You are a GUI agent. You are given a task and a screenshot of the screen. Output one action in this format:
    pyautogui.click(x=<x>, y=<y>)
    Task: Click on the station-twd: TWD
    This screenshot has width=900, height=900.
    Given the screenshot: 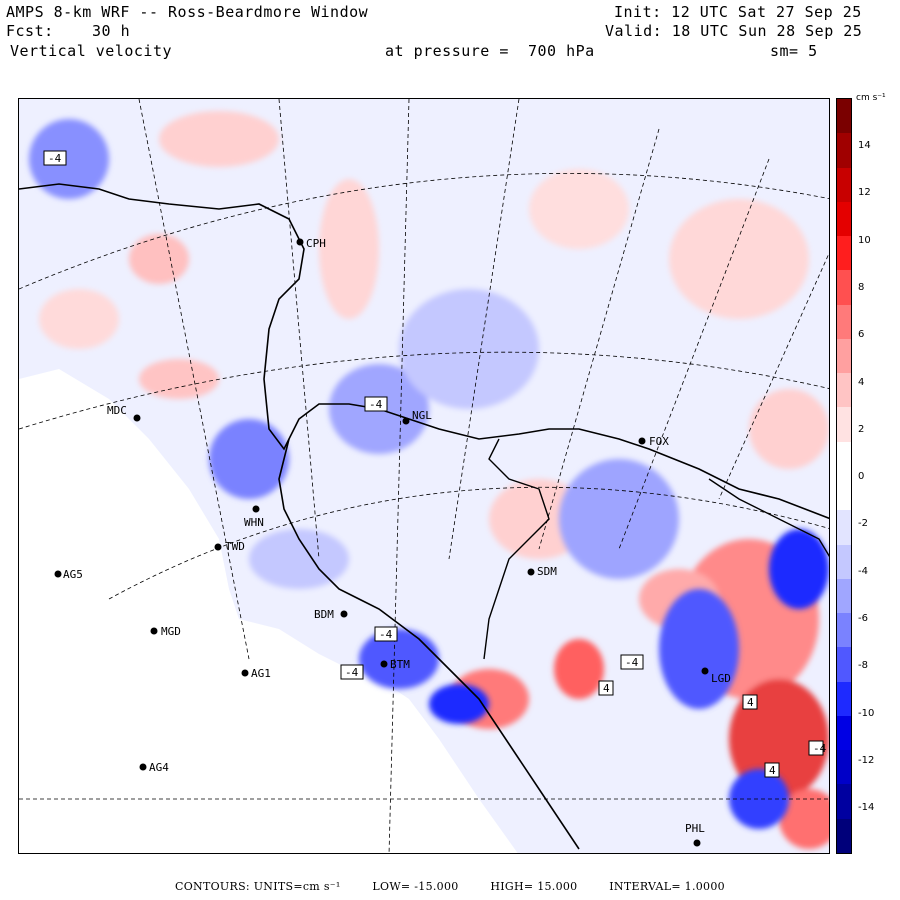 What is the action you would take?
    pyautogui.click(x=229, y=546)
    